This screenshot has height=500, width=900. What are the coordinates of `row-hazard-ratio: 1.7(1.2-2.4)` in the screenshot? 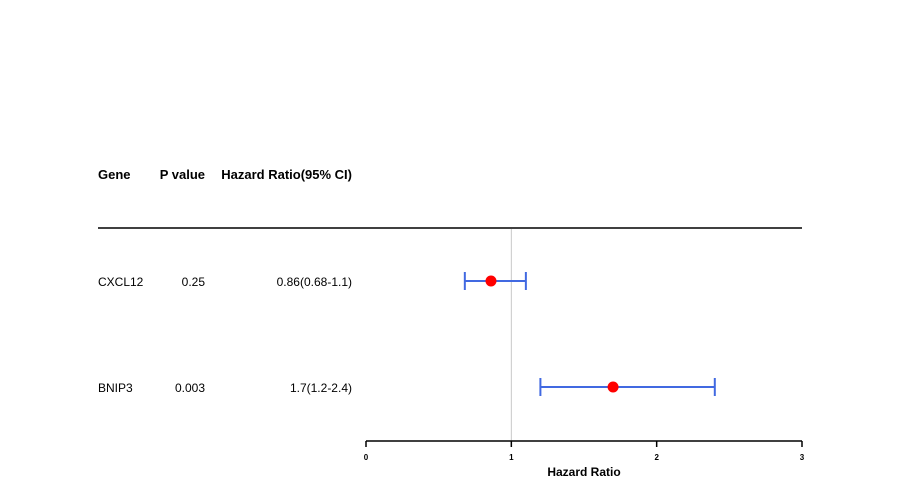 It's located at (321, 388).